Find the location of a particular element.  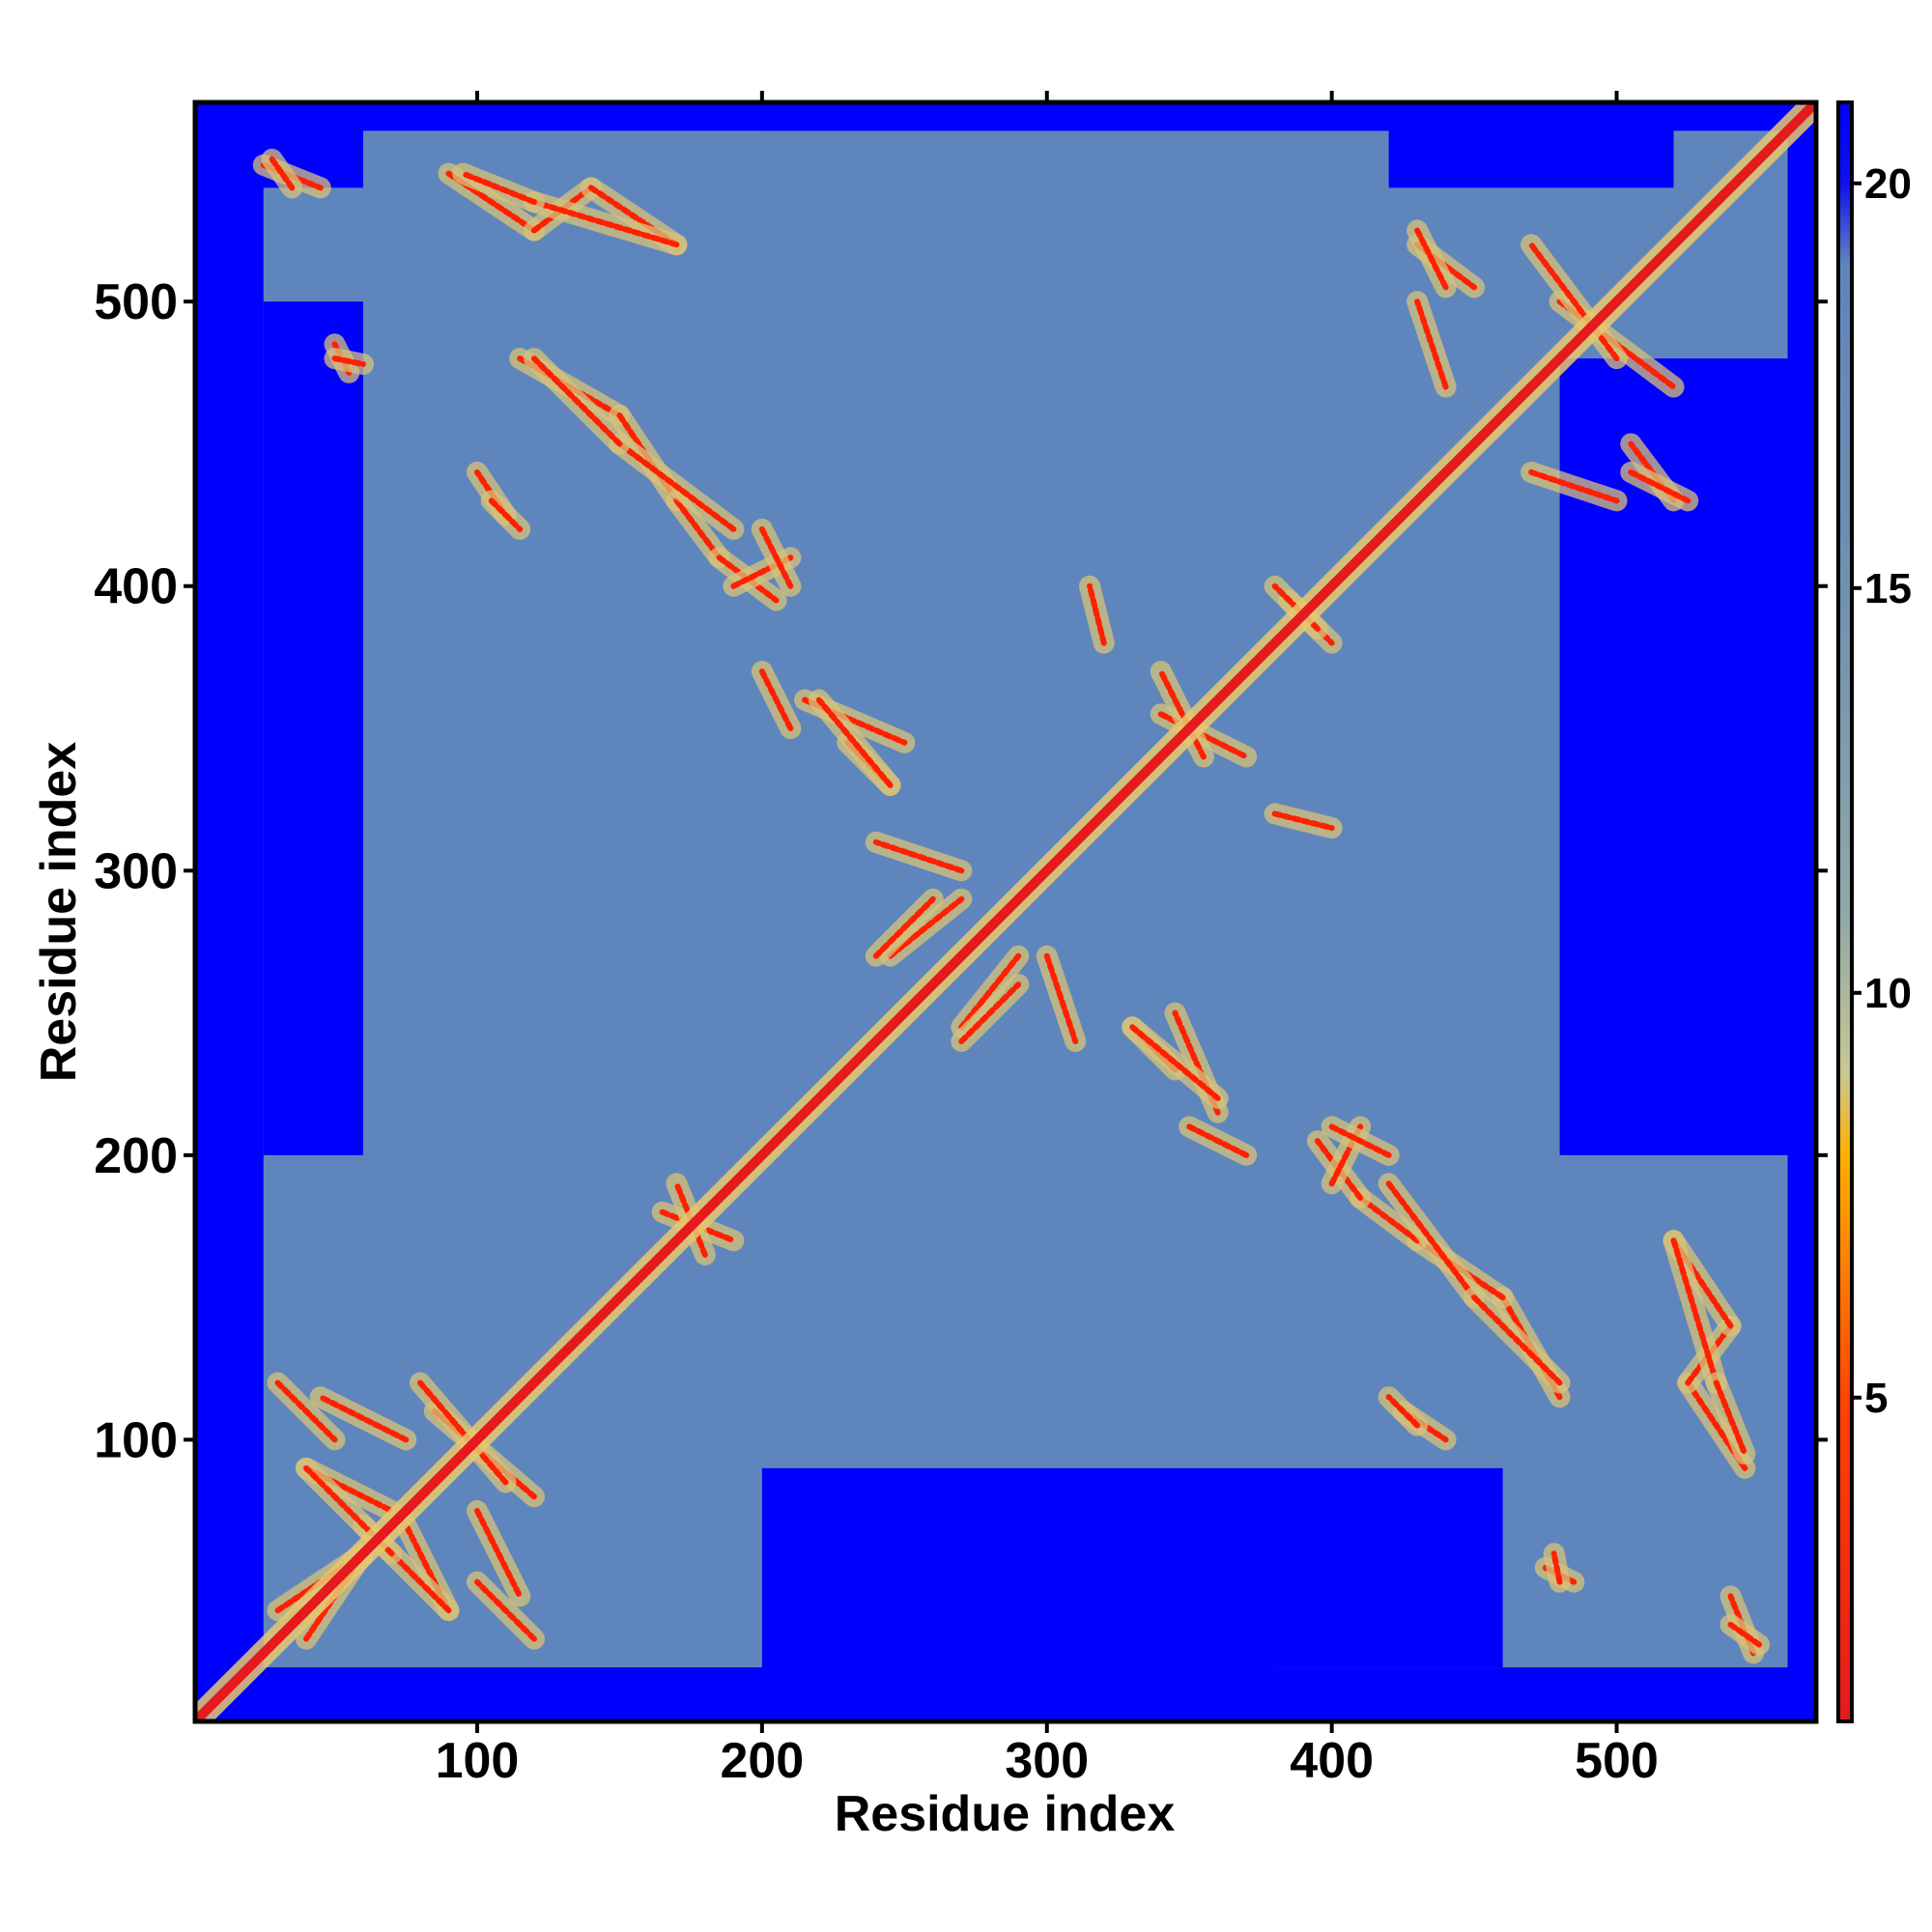

y-tick-label-100: 100 is located at coordinates (136, 1440).